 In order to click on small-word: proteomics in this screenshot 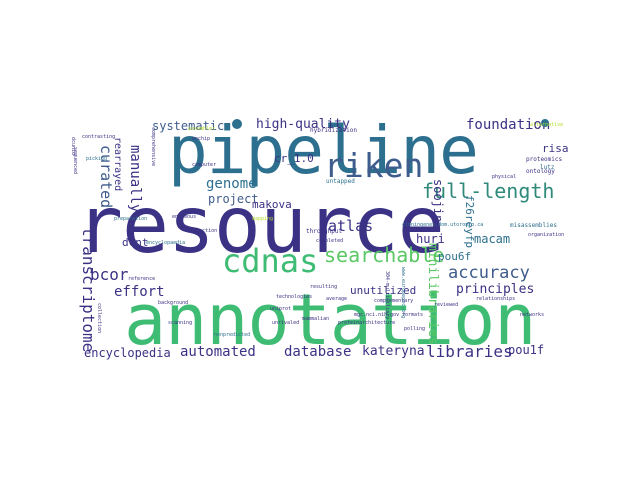, I will do `click(544, 159)`.